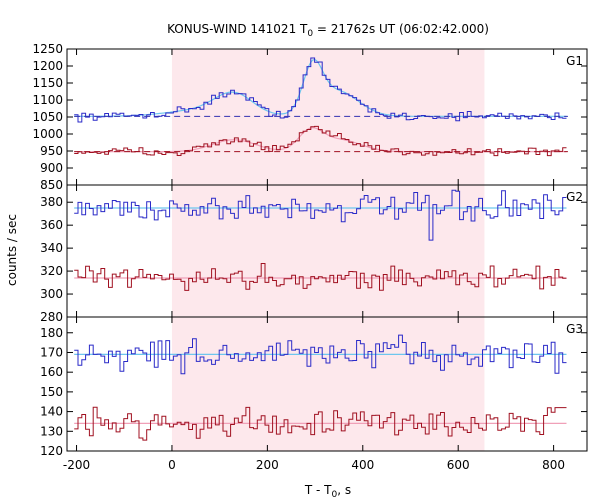 This screenshot has height=500, width=600. I want to click on panel-label-g1: G1, so click(574, 61).